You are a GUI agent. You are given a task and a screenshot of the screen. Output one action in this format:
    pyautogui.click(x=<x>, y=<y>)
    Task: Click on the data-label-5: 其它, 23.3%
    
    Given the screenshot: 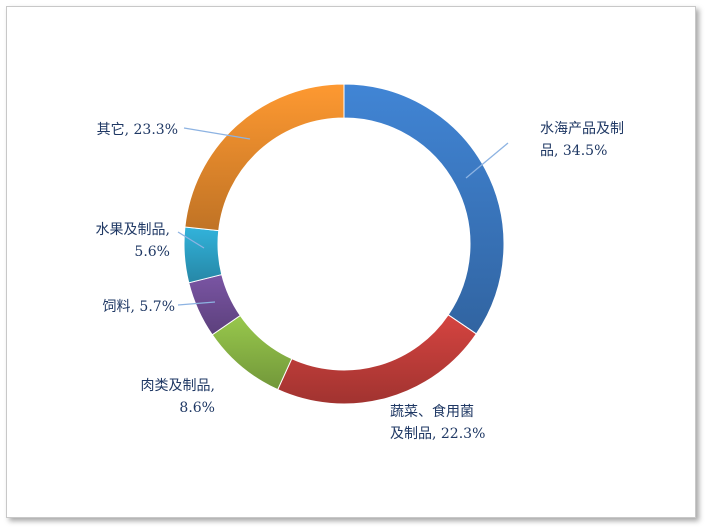 What is the action you would take?
    pyautogui.click(x=137, y=129)
    